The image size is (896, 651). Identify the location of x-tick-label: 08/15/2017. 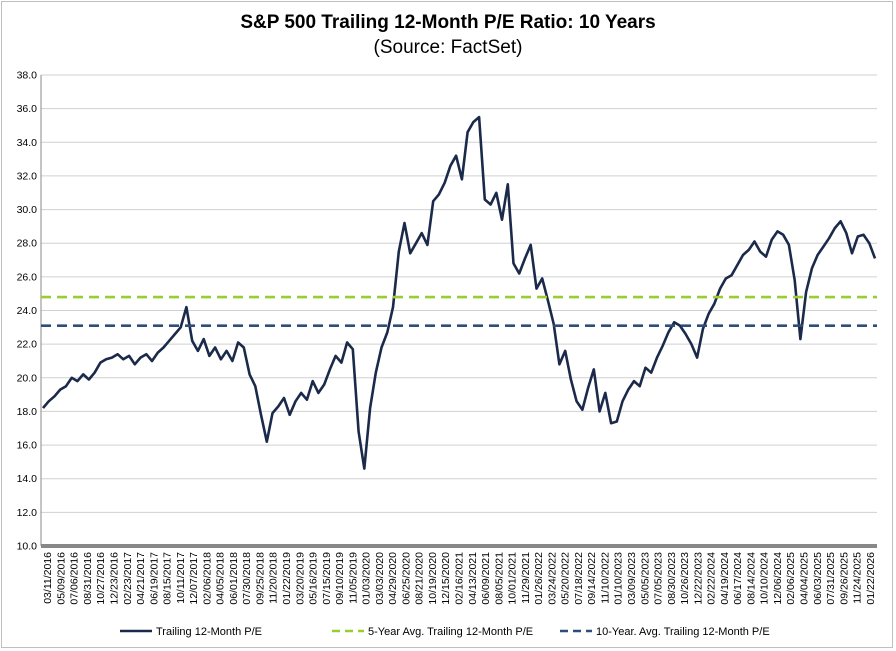
(168, 578).